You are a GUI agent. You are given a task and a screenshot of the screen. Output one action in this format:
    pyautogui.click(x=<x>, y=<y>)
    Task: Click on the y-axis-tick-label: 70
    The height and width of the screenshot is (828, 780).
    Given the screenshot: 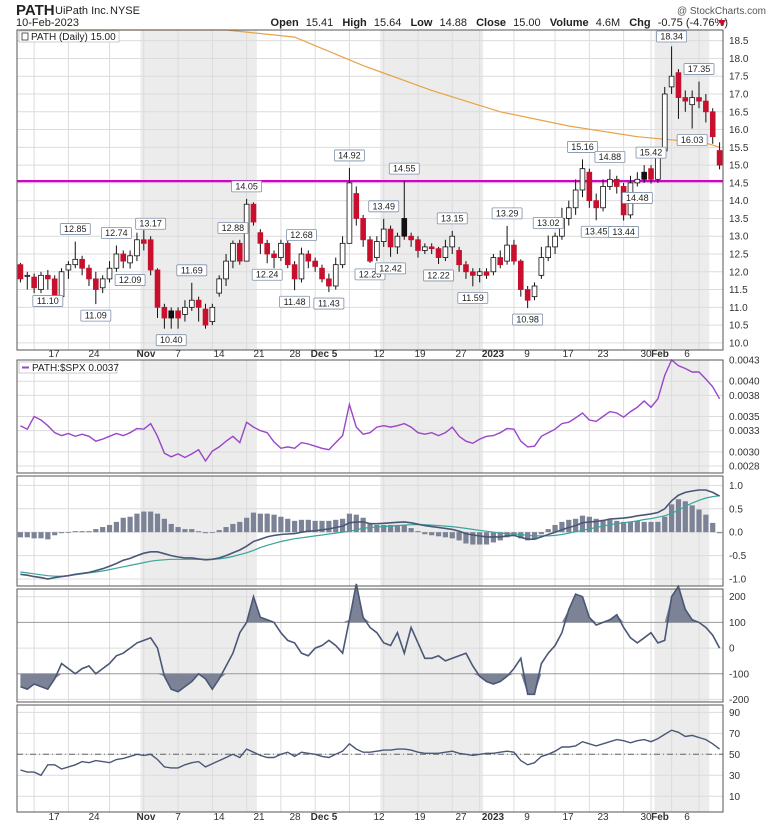 What is the action you would take?
    pyautogui.click(x=735, y=734)
    